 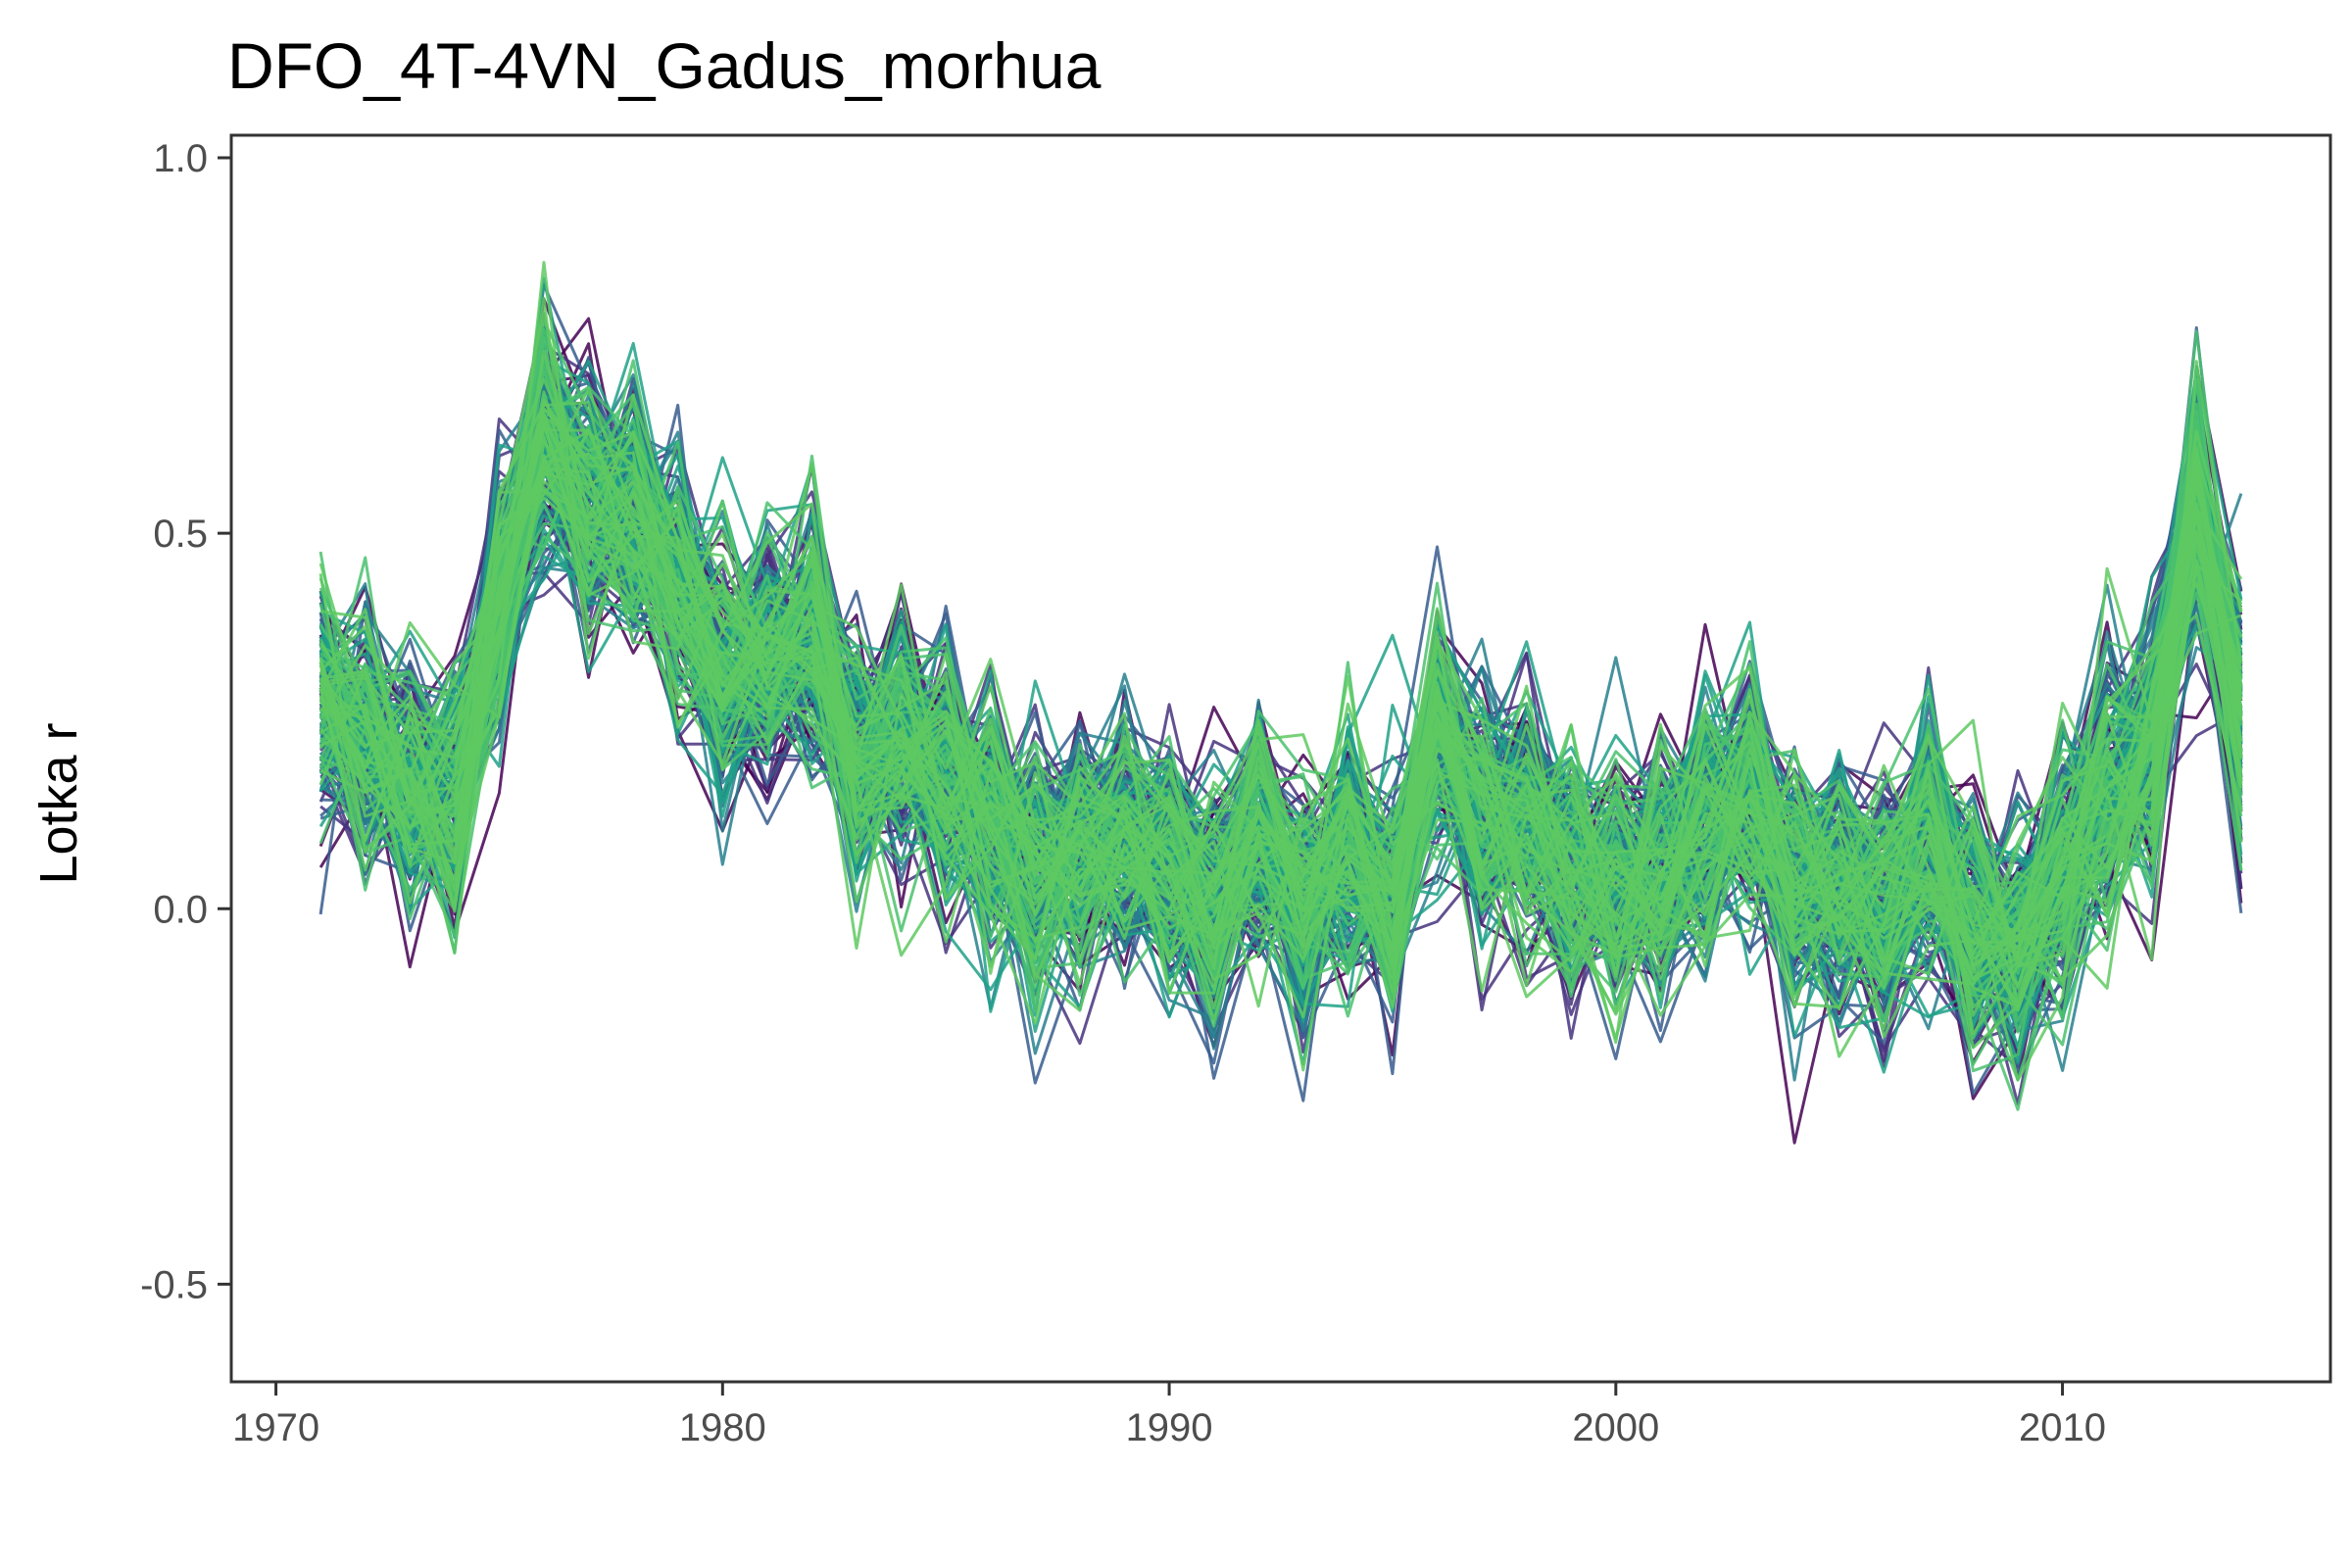 I want to click on x-tick-label: 2010, so click(x=2062, y=1427).